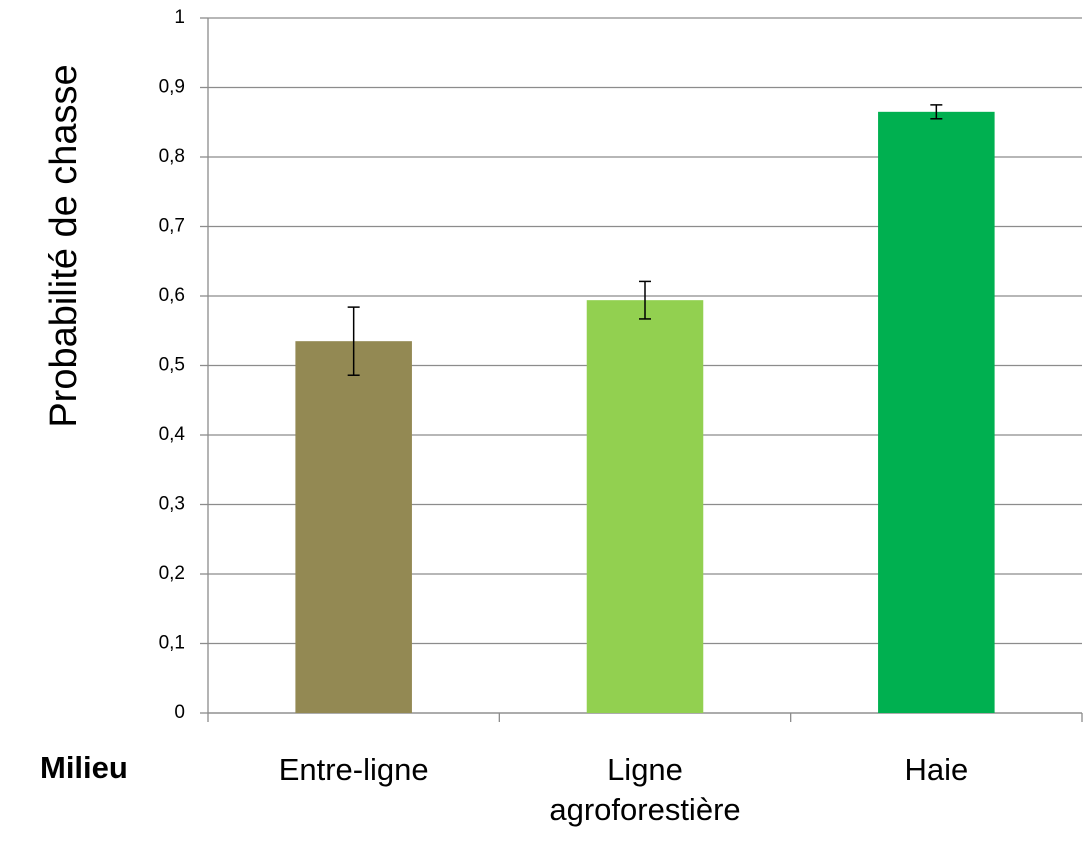  I want to click on x-tick-label: Haie, so click(936, 769).